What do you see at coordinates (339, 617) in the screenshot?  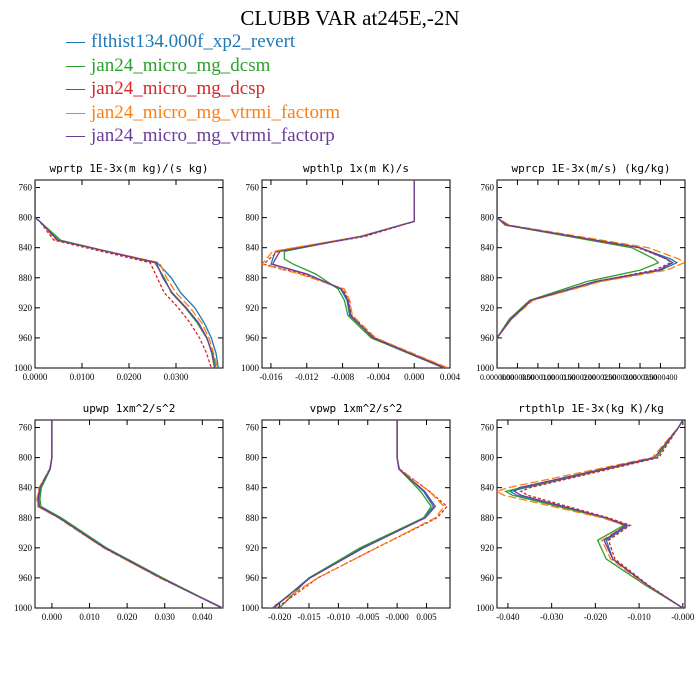 I see `x-tick-label: -0.010` at bounding box center [339, 617].